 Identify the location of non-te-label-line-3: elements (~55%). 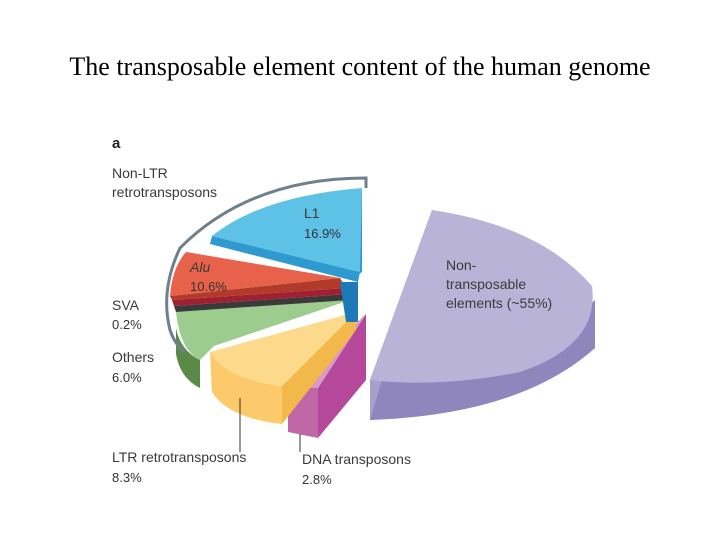
(499, 303).